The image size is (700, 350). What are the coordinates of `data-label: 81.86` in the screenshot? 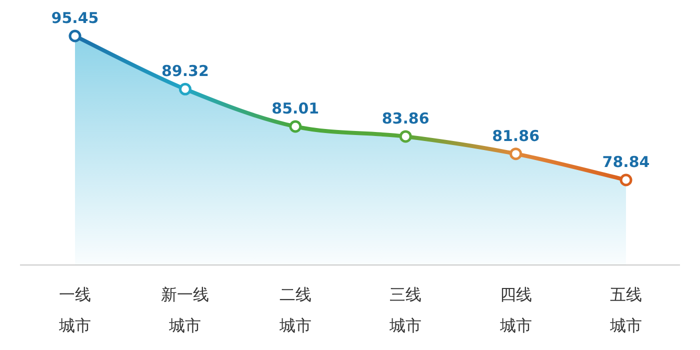 It's located at (516, 135).